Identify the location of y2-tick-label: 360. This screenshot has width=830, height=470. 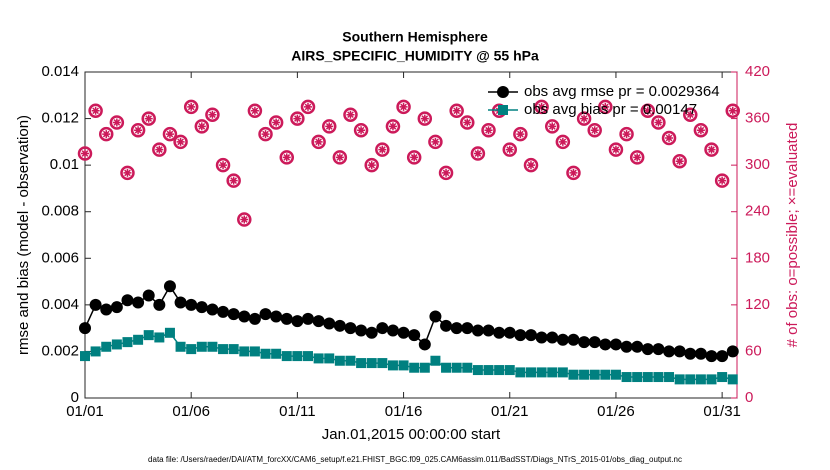
(757, 118).